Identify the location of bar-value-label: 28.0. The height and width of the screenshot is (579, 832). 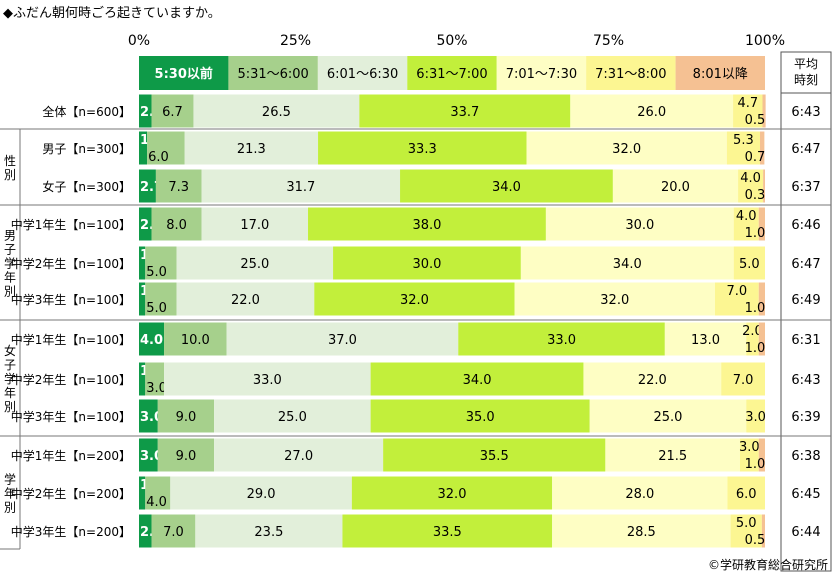
(639, 494).